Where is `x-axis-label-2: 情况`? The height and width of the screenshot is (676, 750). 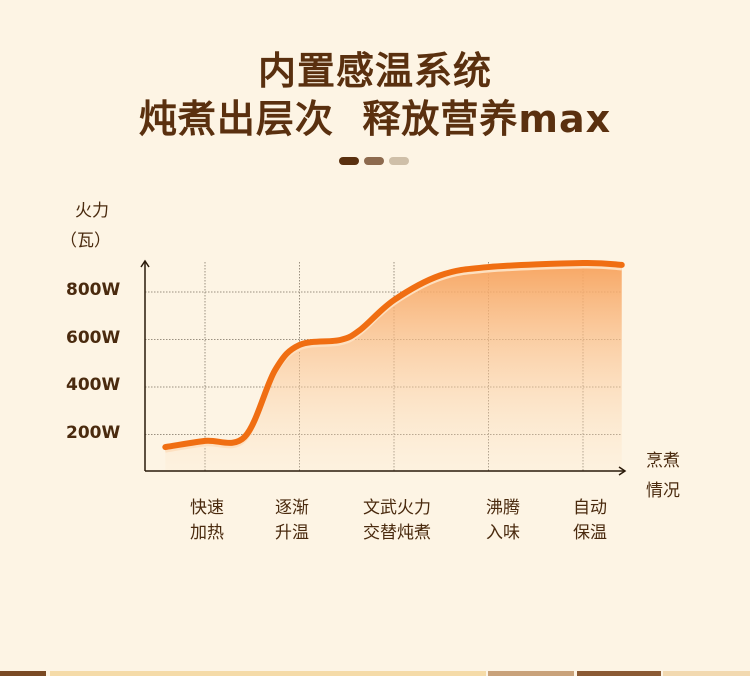 x-axis-label-2: 情况 is located at coordinates (663, 491).